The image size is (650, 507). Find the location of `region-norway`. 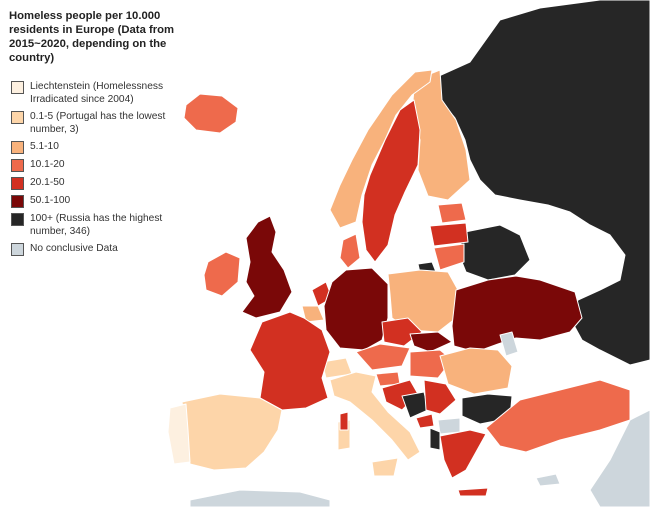

region-norway is located at coordinates (381, 149).